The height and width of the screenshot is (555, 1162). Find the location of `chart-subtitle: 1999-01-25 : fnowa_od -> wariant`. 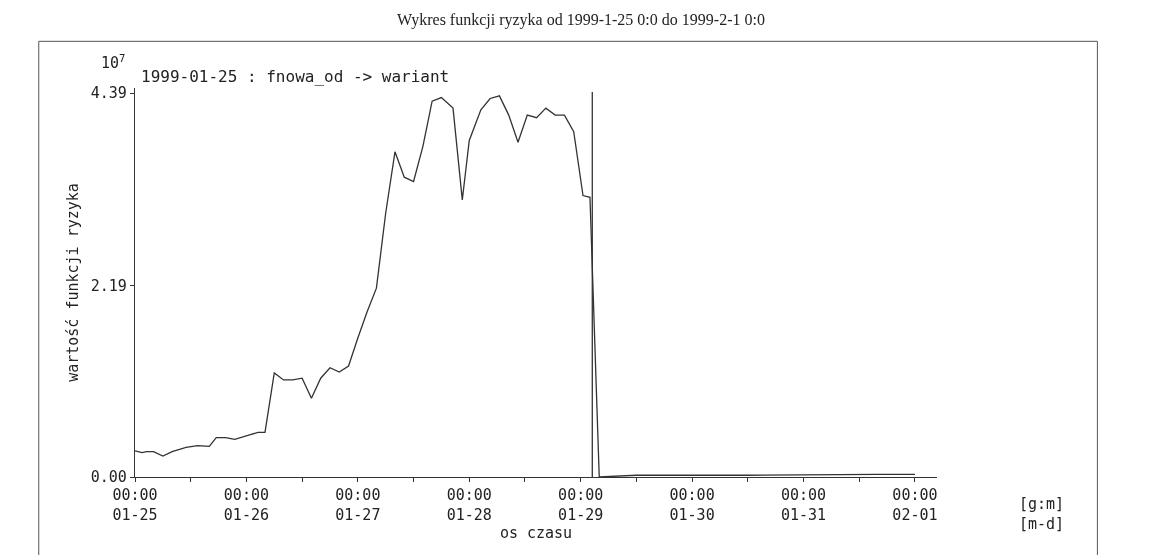

chart-subtitle: 1999-01-25 : fnowa_od -> wariant is located at coordinates (295, 76).